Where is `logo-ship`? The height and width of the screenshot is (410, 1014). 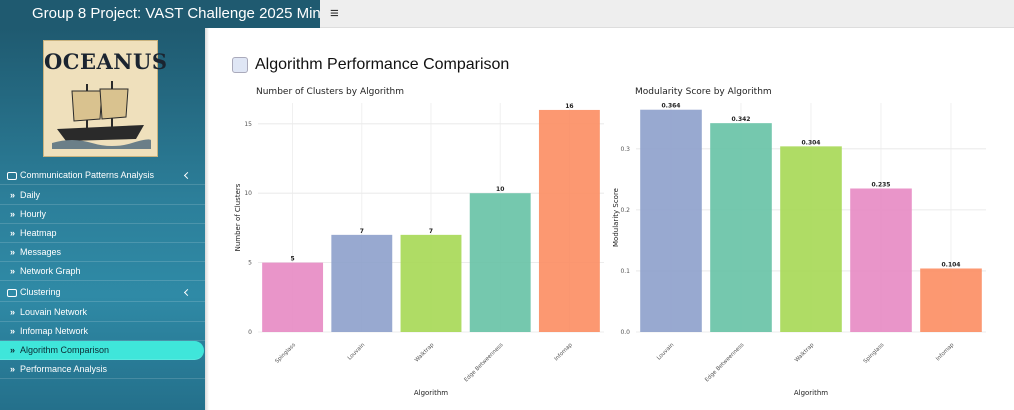 logo-ship is located at coordinates (101, 115).